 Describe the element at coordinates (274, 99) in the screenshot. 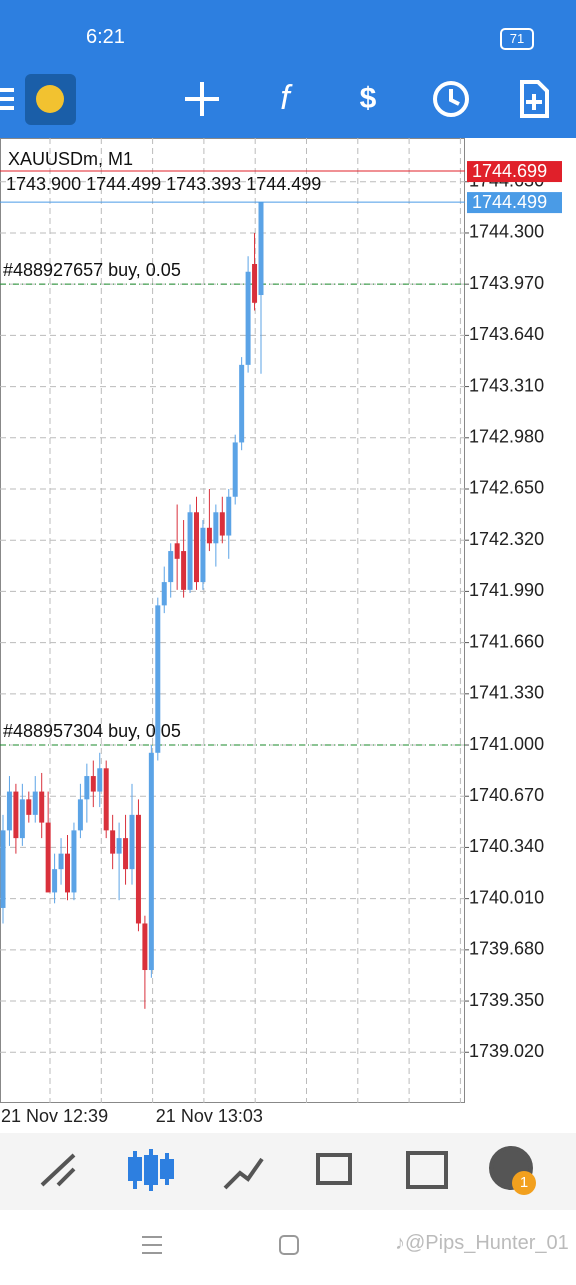

I see `toolbar-icons: f $` at that location.